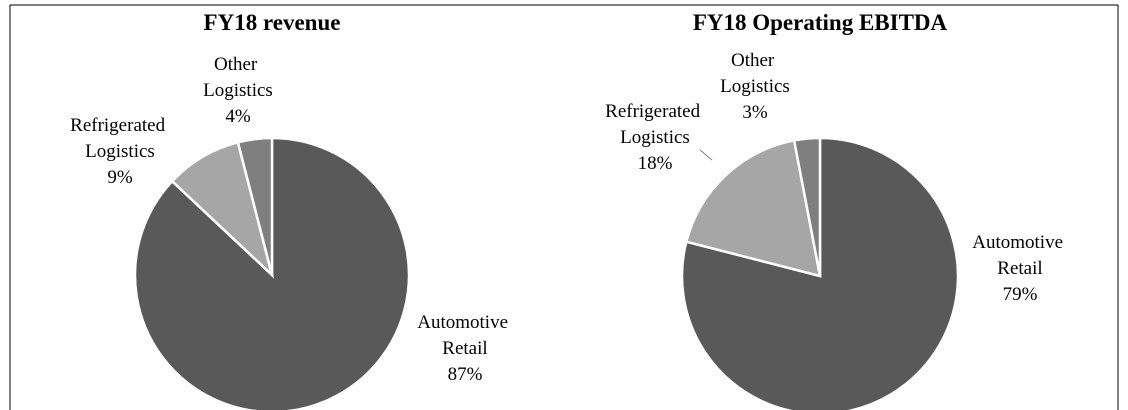 This screenshot has height=410, width=1128. Describe the element at coordinates (1020, 294) in the screenshot. I see `value-label: 79%` at that location.